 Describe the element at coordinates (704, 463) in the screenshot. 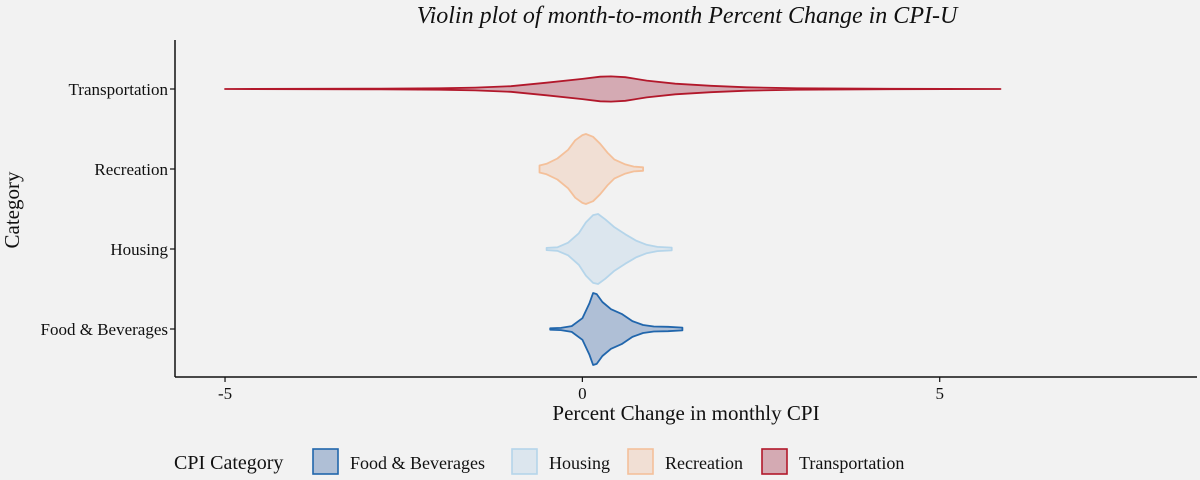

I see `legend-label-recreation: Recreation` at that location.